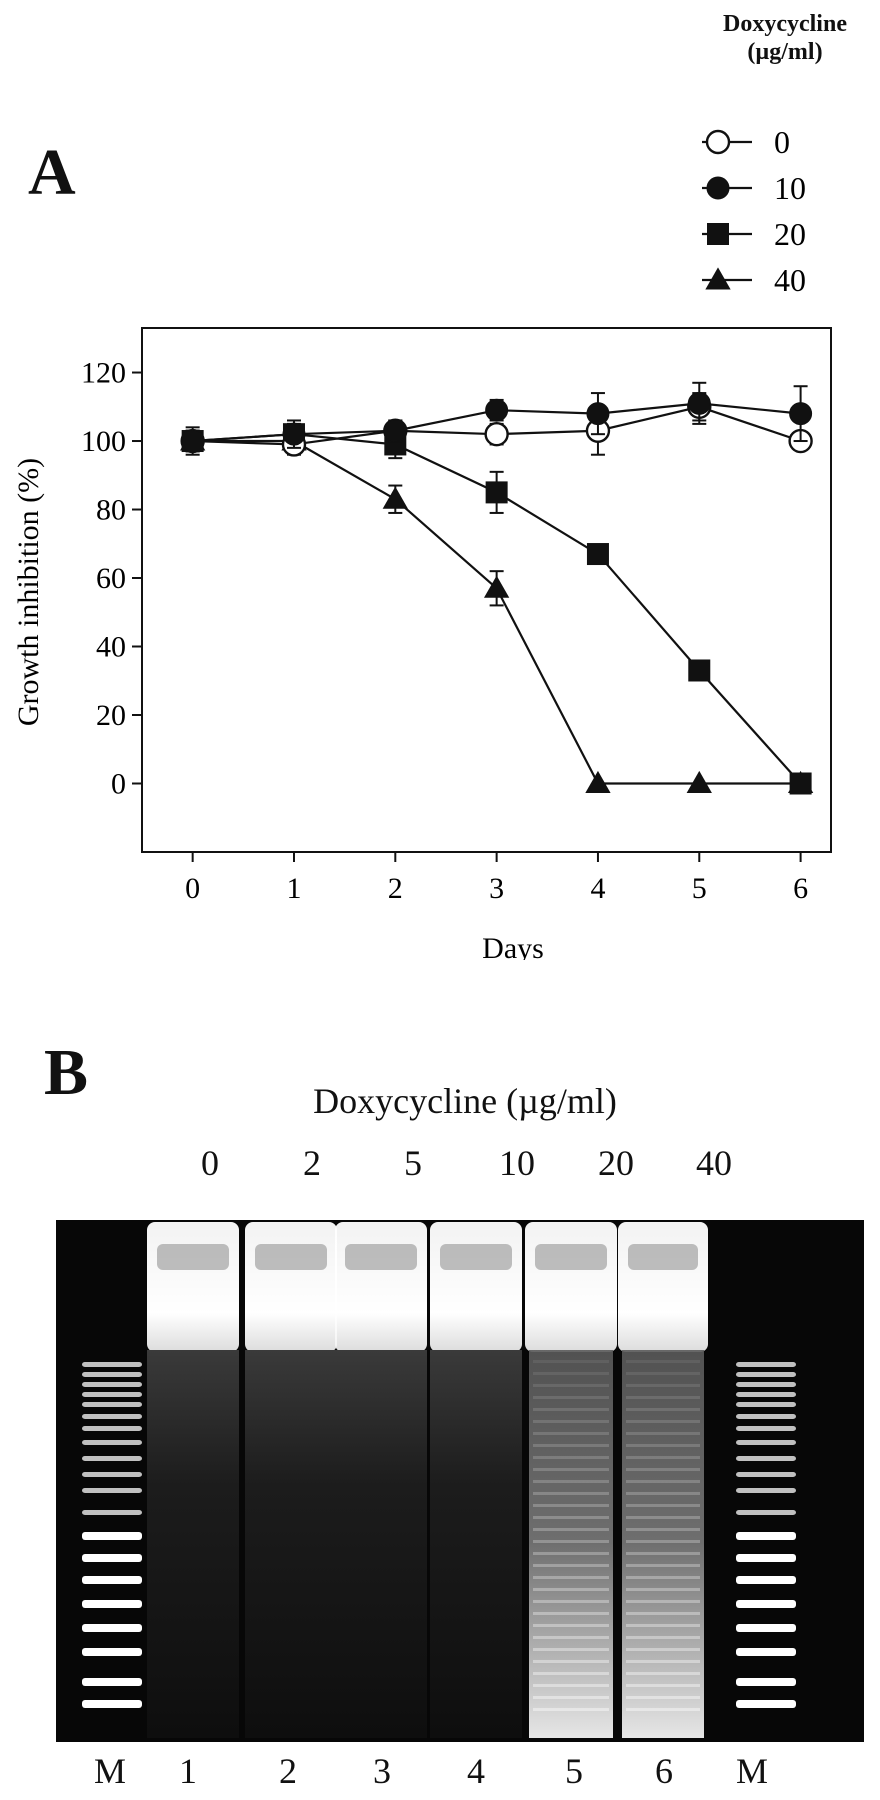  What do you see at coordinates (288, 1771) in the screenshot?
I see `lane-label: 2` at bounding box center [288, 1771].